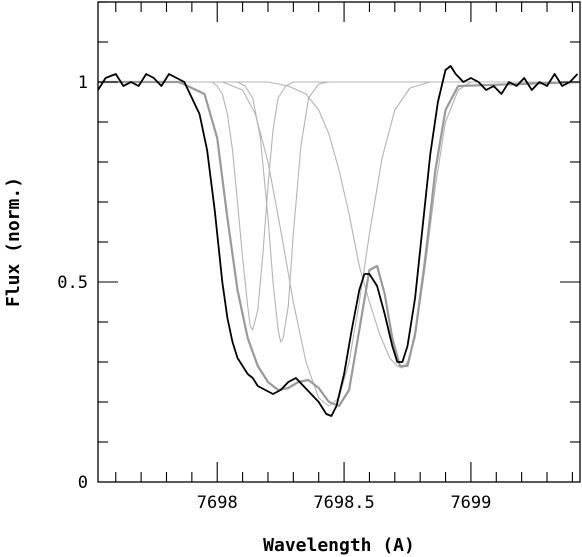 The image size is (582, 557). What do you see at coordinates (339, 545) in the screenshot?
I see `x-axis-title: Wavelength (A)` at bounding box center [339, 545].